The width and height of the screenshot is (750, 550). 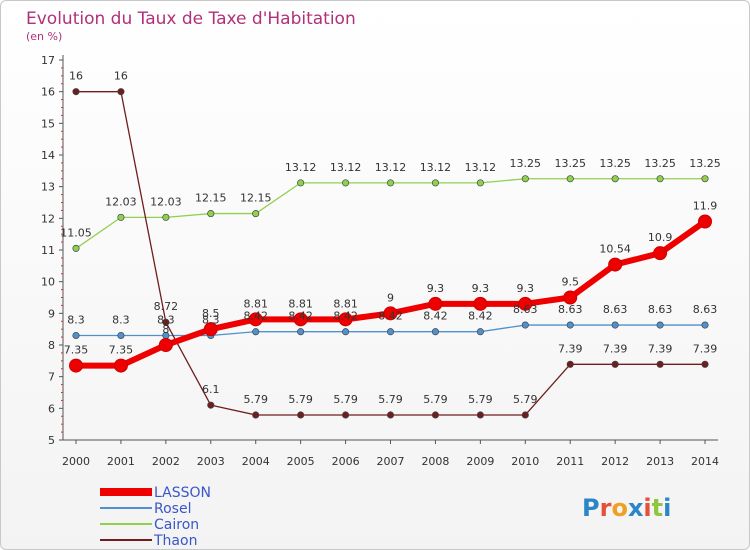 What do you see at coordinates (300, 303) in the screenshot?
I see `data-label-lasson: 8.81` at bounding box center [300, 303].